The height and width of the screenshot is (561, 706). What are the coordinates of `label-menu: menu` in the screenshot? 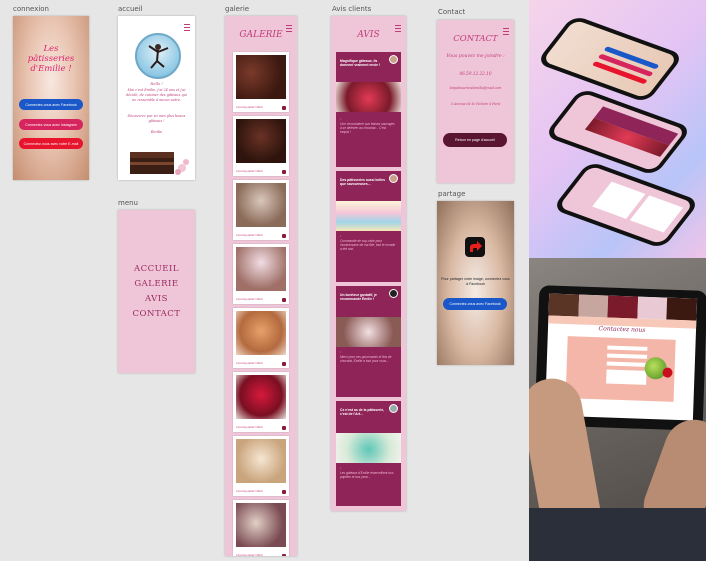 It's located at (128, 203).